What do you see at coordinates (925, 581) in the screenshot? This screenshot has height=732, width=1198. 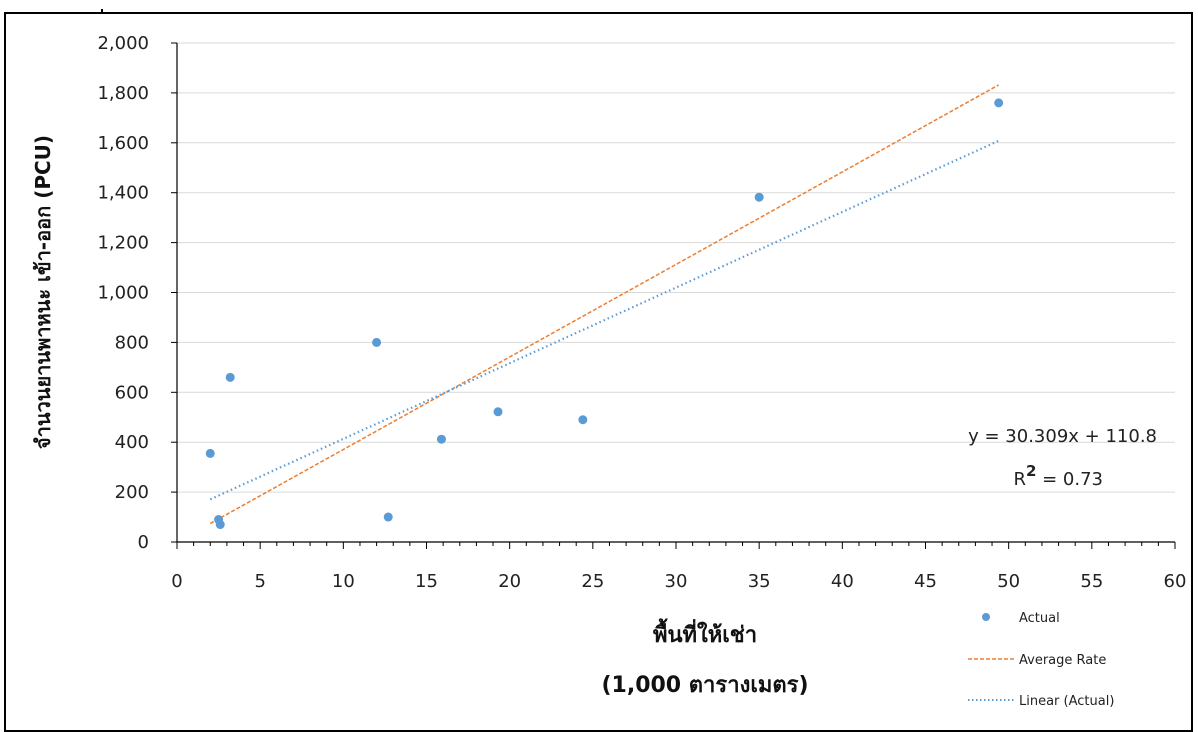 I see `x-tick-label: 45` at bounding box center [925, 581].